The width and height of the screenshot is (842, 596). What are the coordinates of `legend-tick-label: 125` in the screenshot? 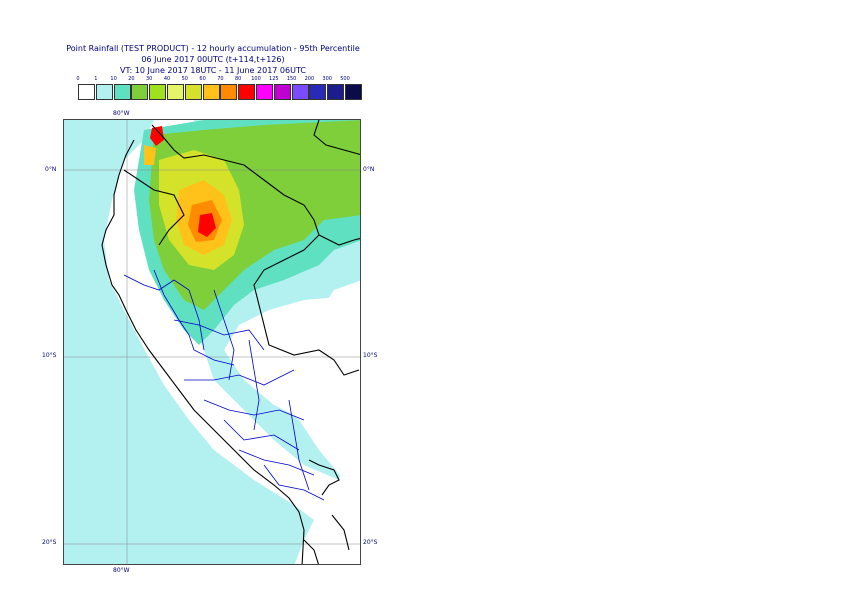 It's located at (274, 79).